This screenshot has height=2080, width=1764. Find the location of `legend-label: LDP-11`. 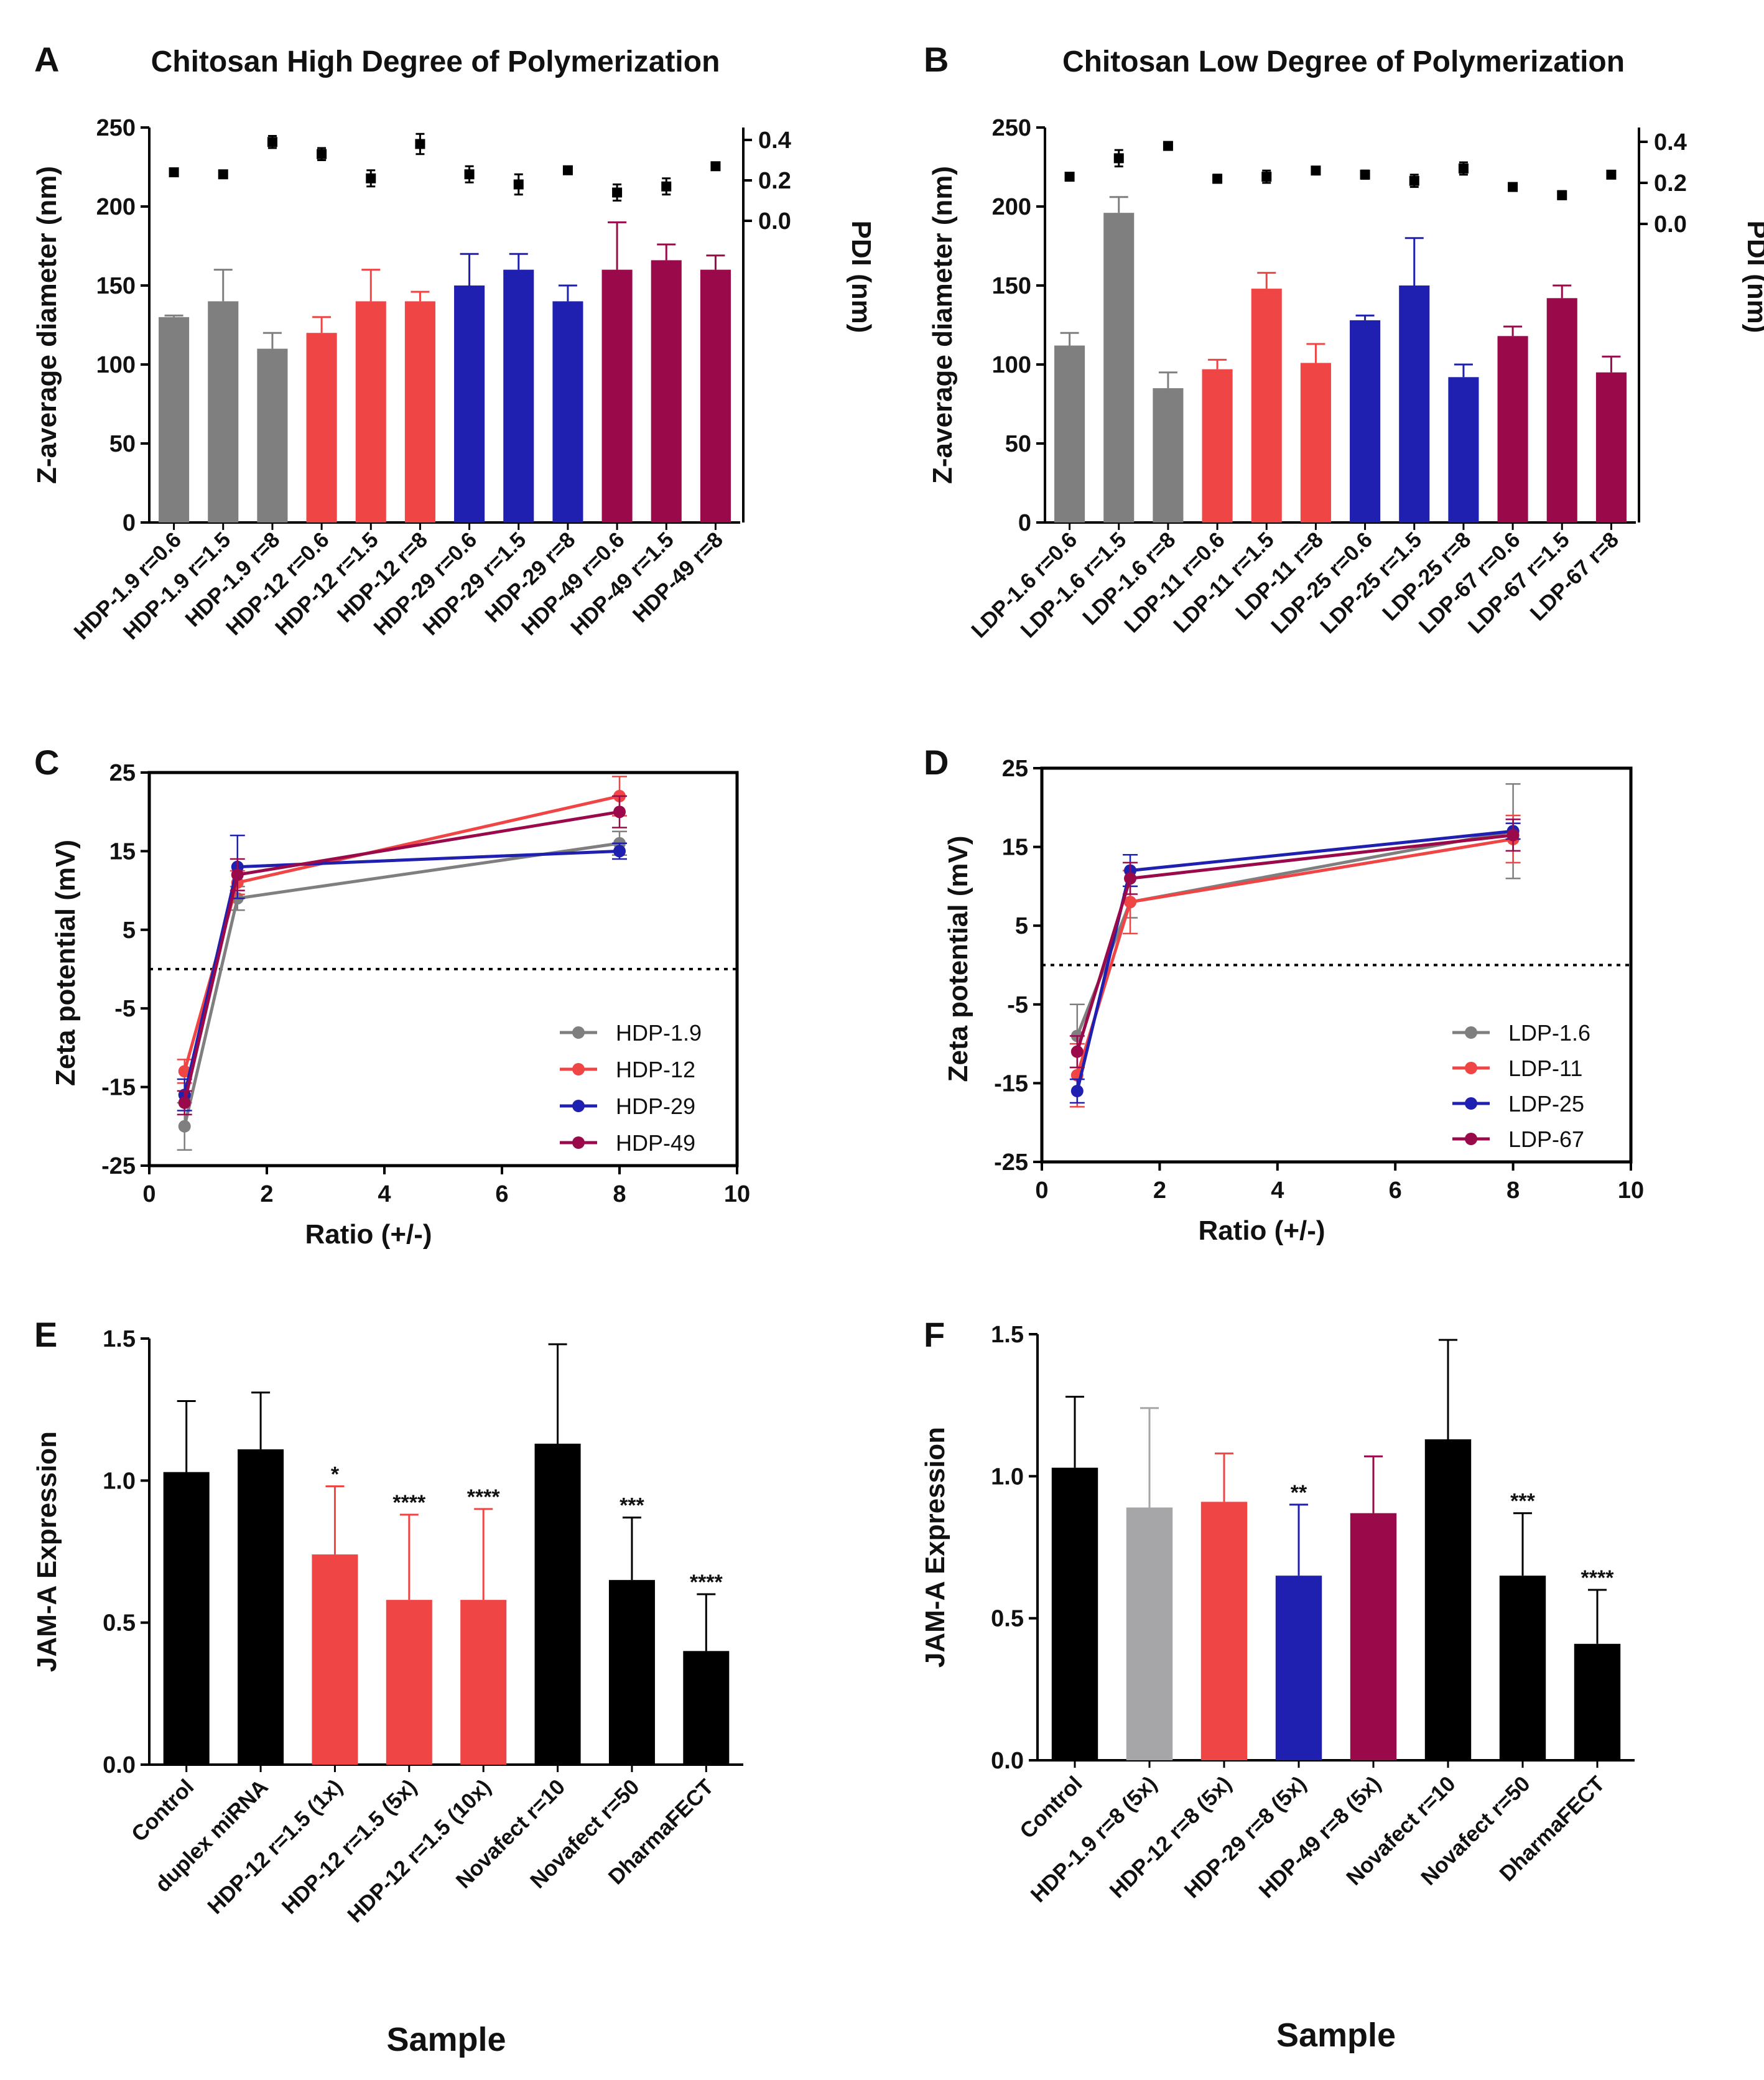

legend-label: LDP-11 is located at coordinates (1545, 1069).